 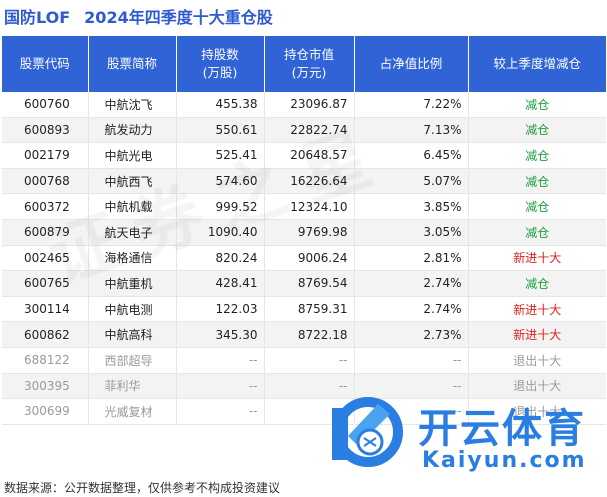 I want to click on cell-stock-name: 中航机载, so click(x=132, y=206).